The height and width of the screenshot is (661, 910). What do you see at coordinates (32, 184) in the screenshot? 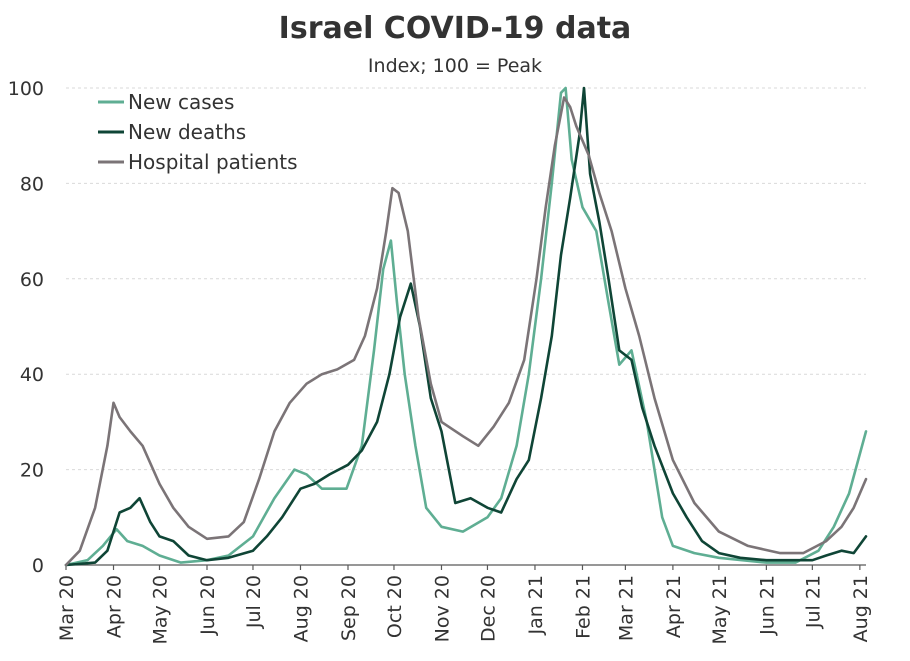
I see `y-tick-label: 80` at bounding box center [32, 184].